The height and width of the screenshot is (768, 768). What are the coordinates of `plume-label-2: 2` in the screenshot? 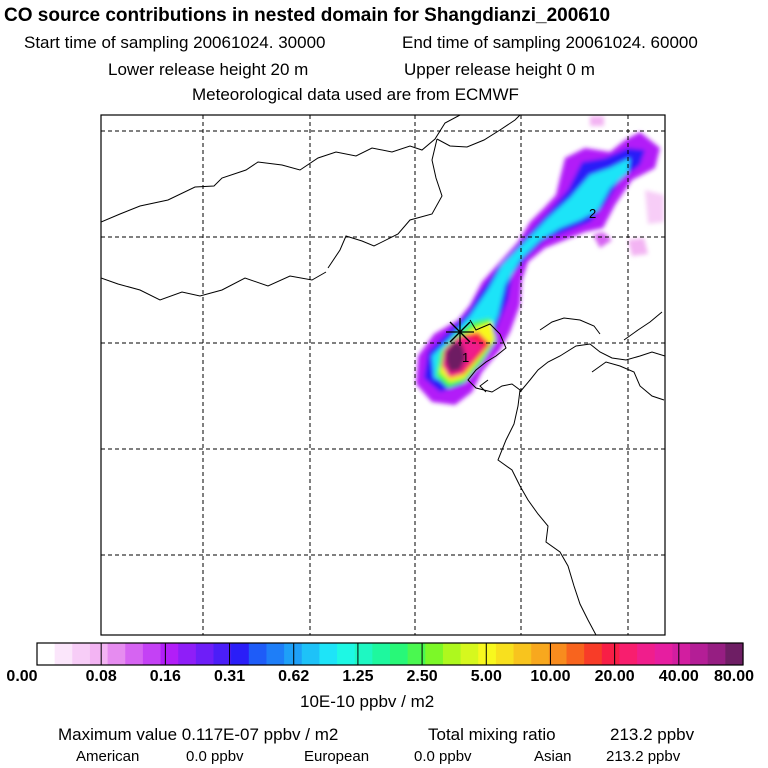 It's located at (592, 213).